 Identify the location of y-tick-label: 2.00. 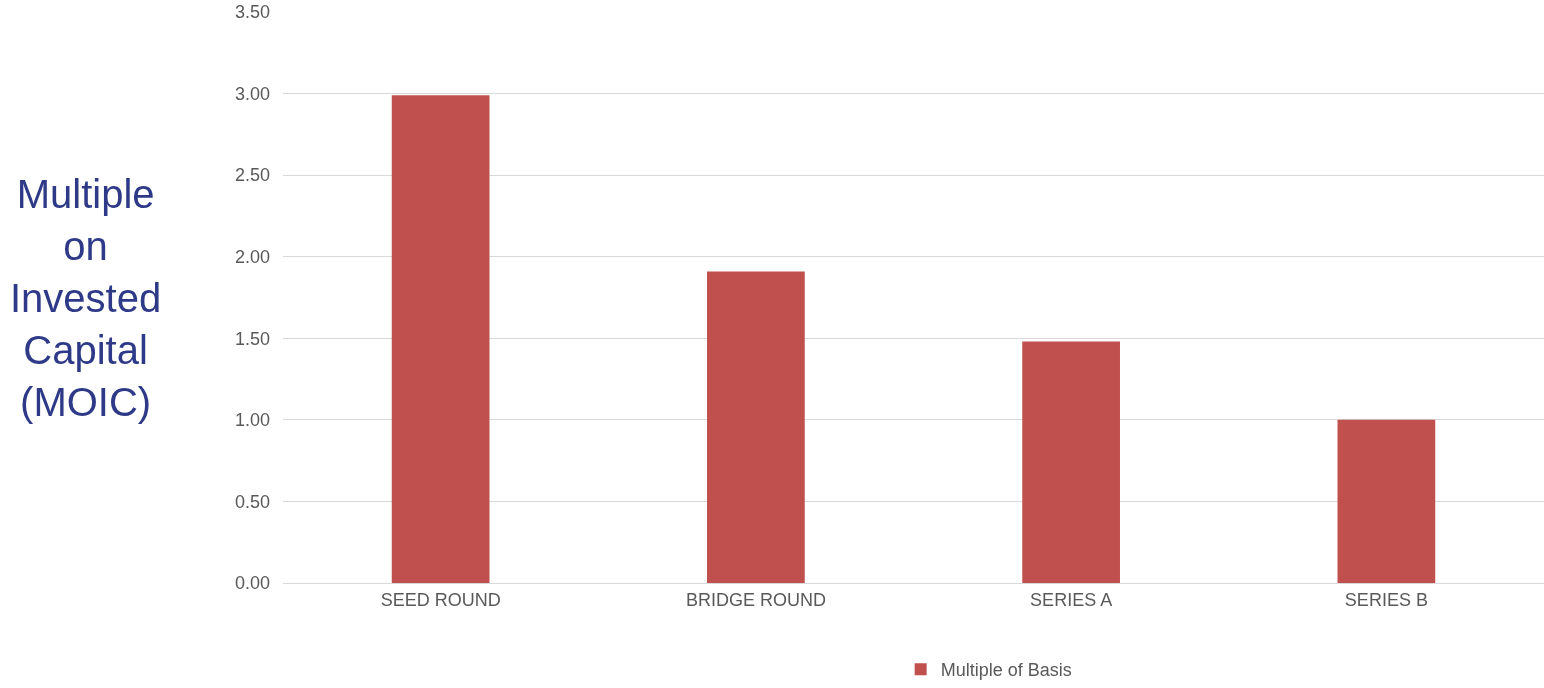
(252, 257).